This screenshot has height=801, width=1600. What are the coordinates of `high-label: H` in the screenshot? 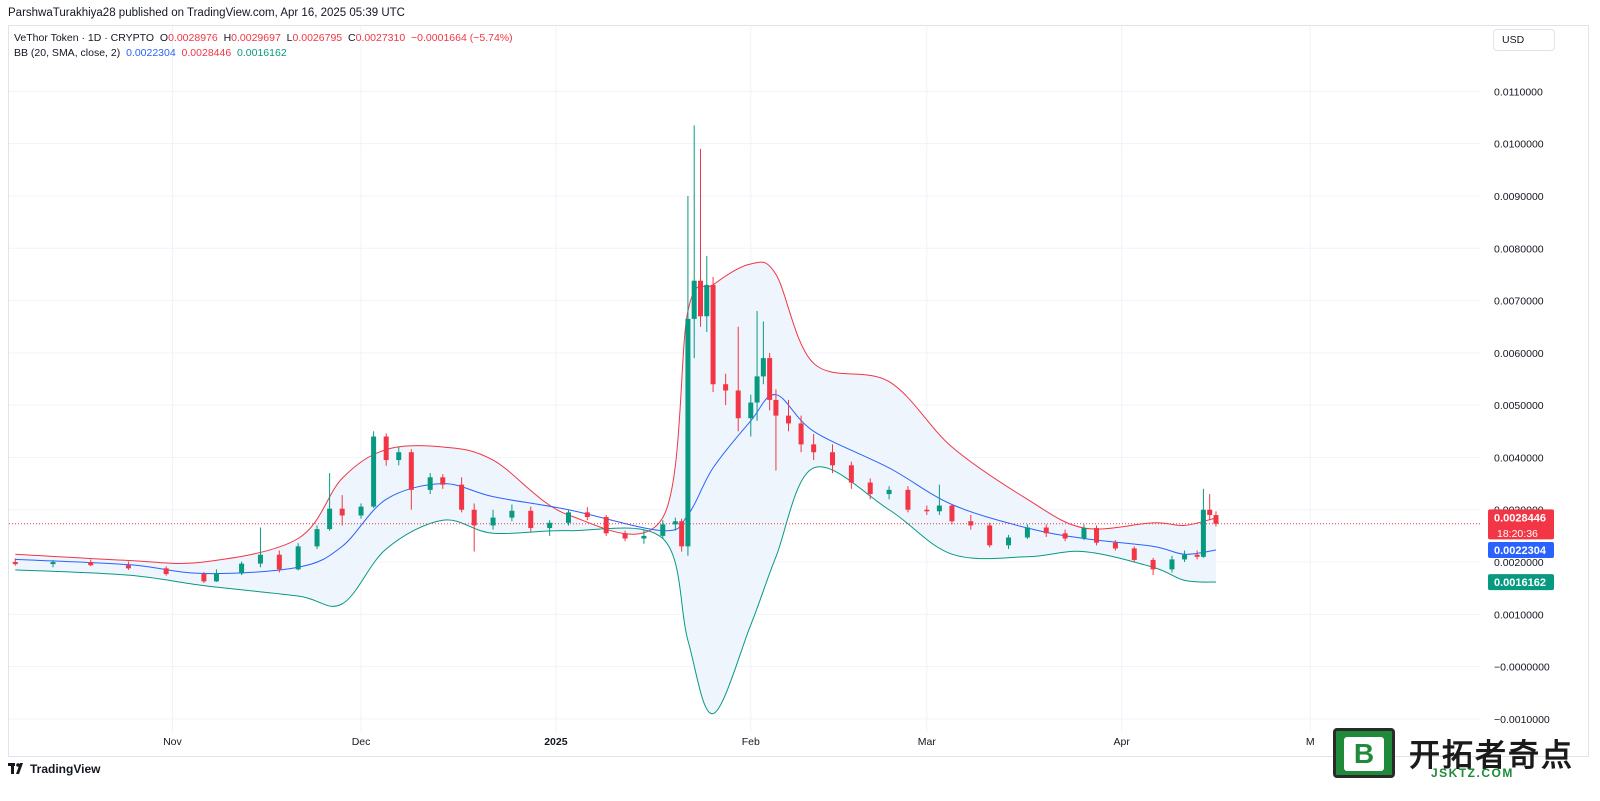 It's located at (227, 38).